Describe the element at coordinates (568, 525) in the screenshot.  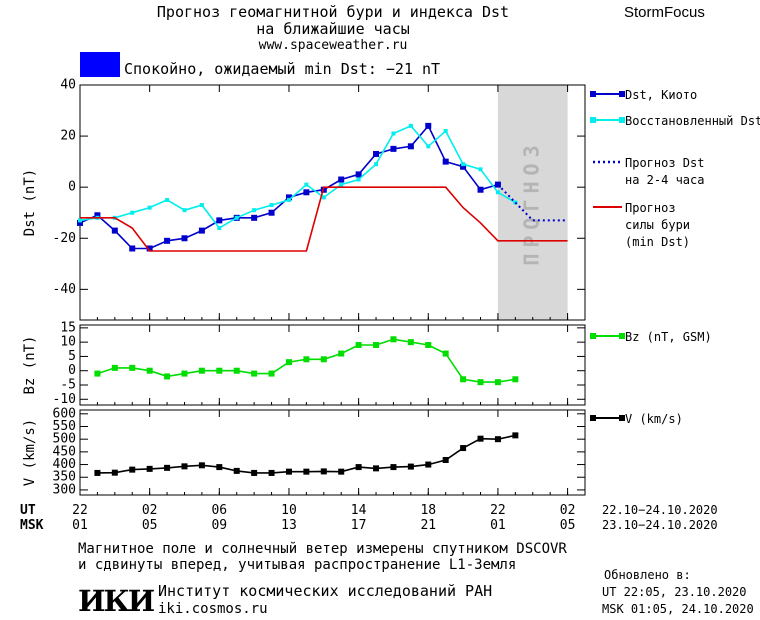
I see `x-tick-label-msk: 05` at that location.